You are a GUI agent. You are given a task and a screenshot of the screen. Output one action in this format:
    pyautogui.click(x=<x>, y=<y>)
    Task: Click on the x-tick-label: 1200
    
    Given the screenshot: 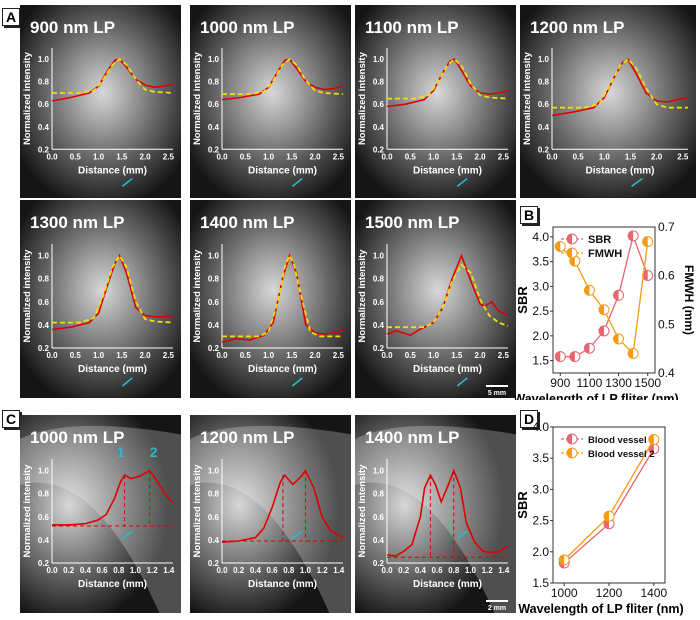 What is the action you would take?
    pyautogui.click(x=609, y=593)
    